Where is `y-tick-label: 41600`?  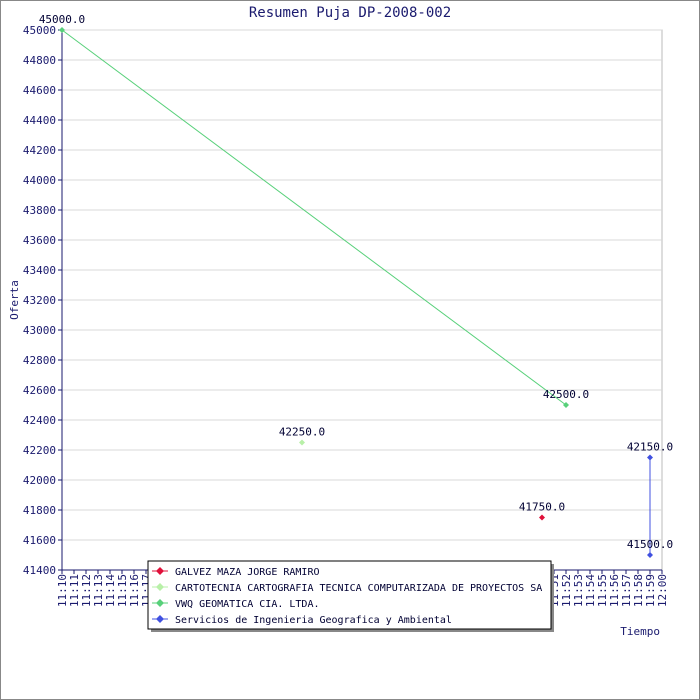
y-tick-label: 41600 is located at coordinates (39, 540).